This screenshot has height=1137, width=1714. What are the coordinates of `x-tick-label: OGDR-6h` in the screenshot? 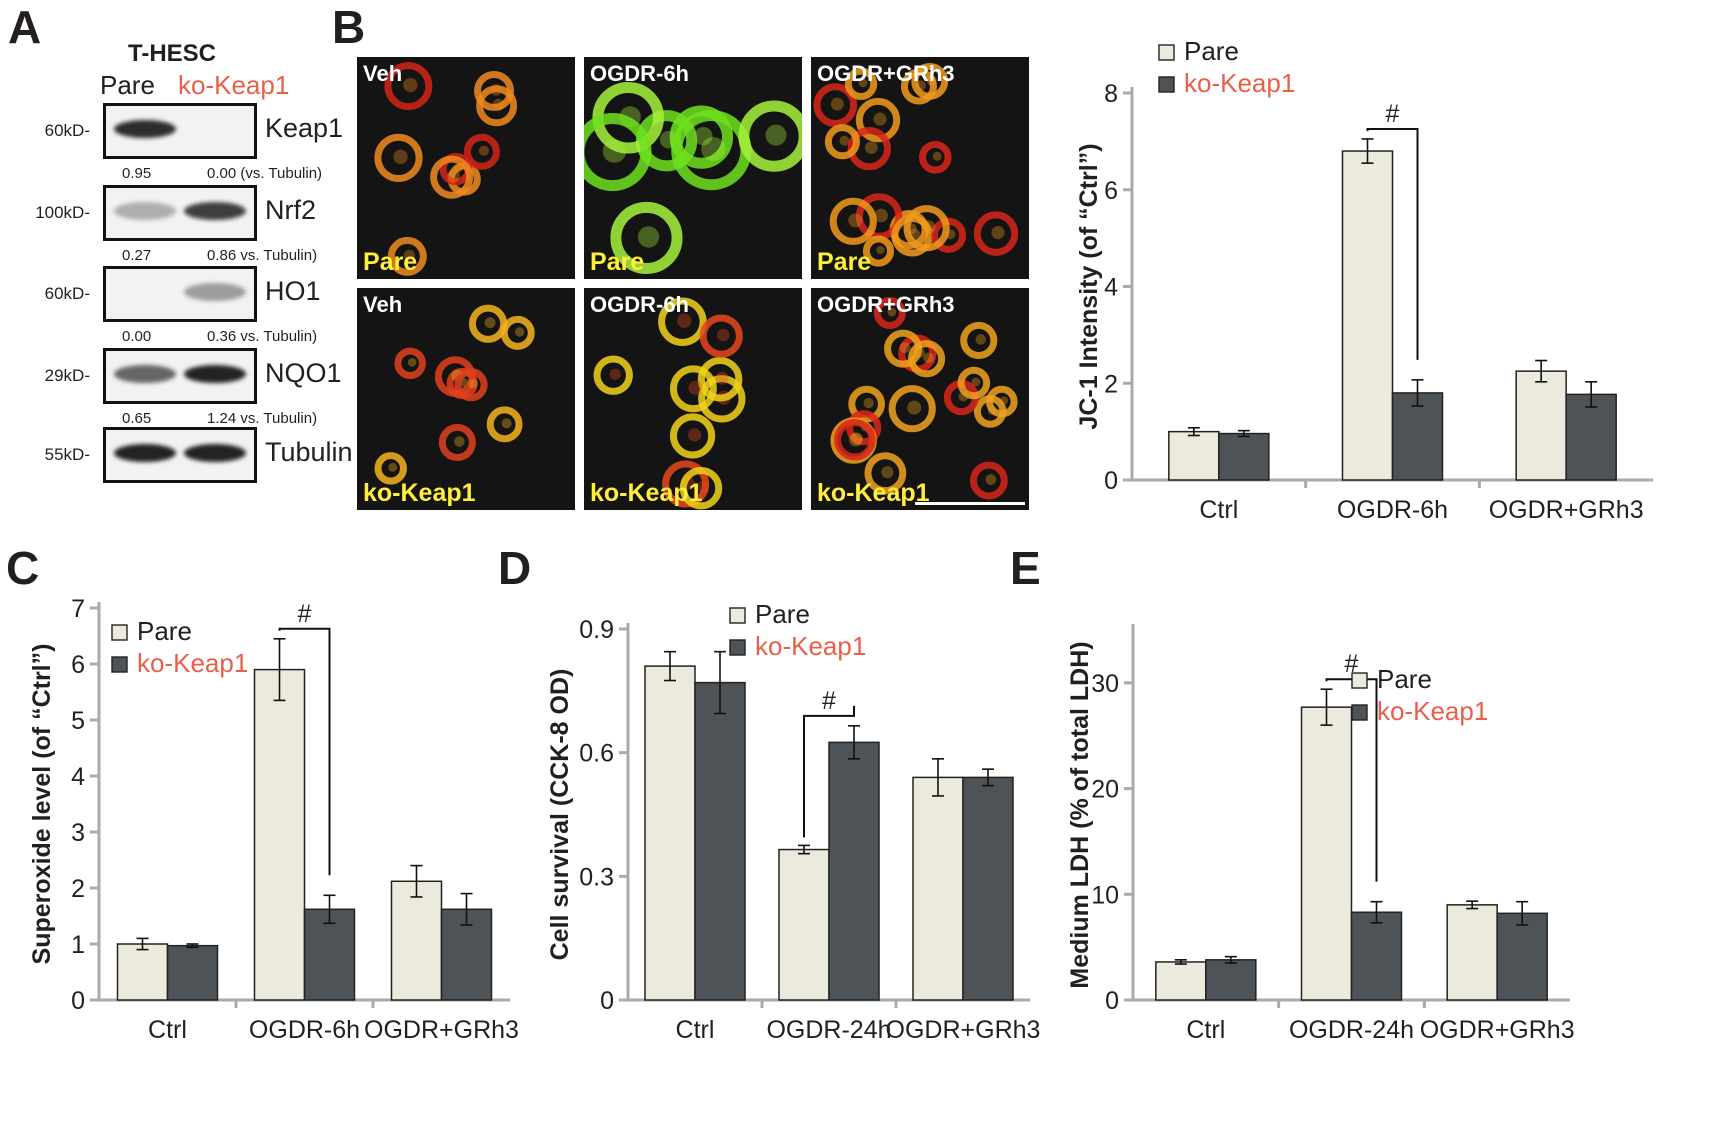 It's located at (1392, 510).